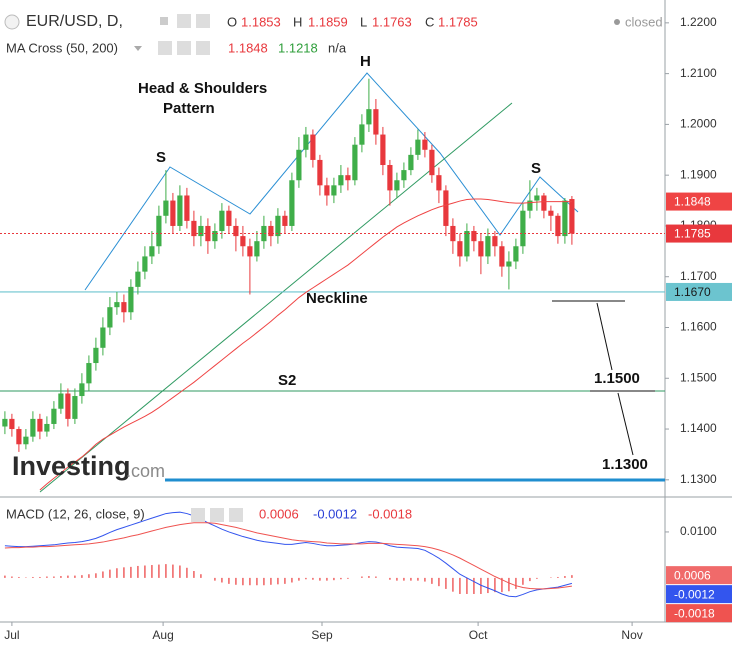 The image size is (732, 651). I want to click on macd-value: -0.0012, so click(335, 513).